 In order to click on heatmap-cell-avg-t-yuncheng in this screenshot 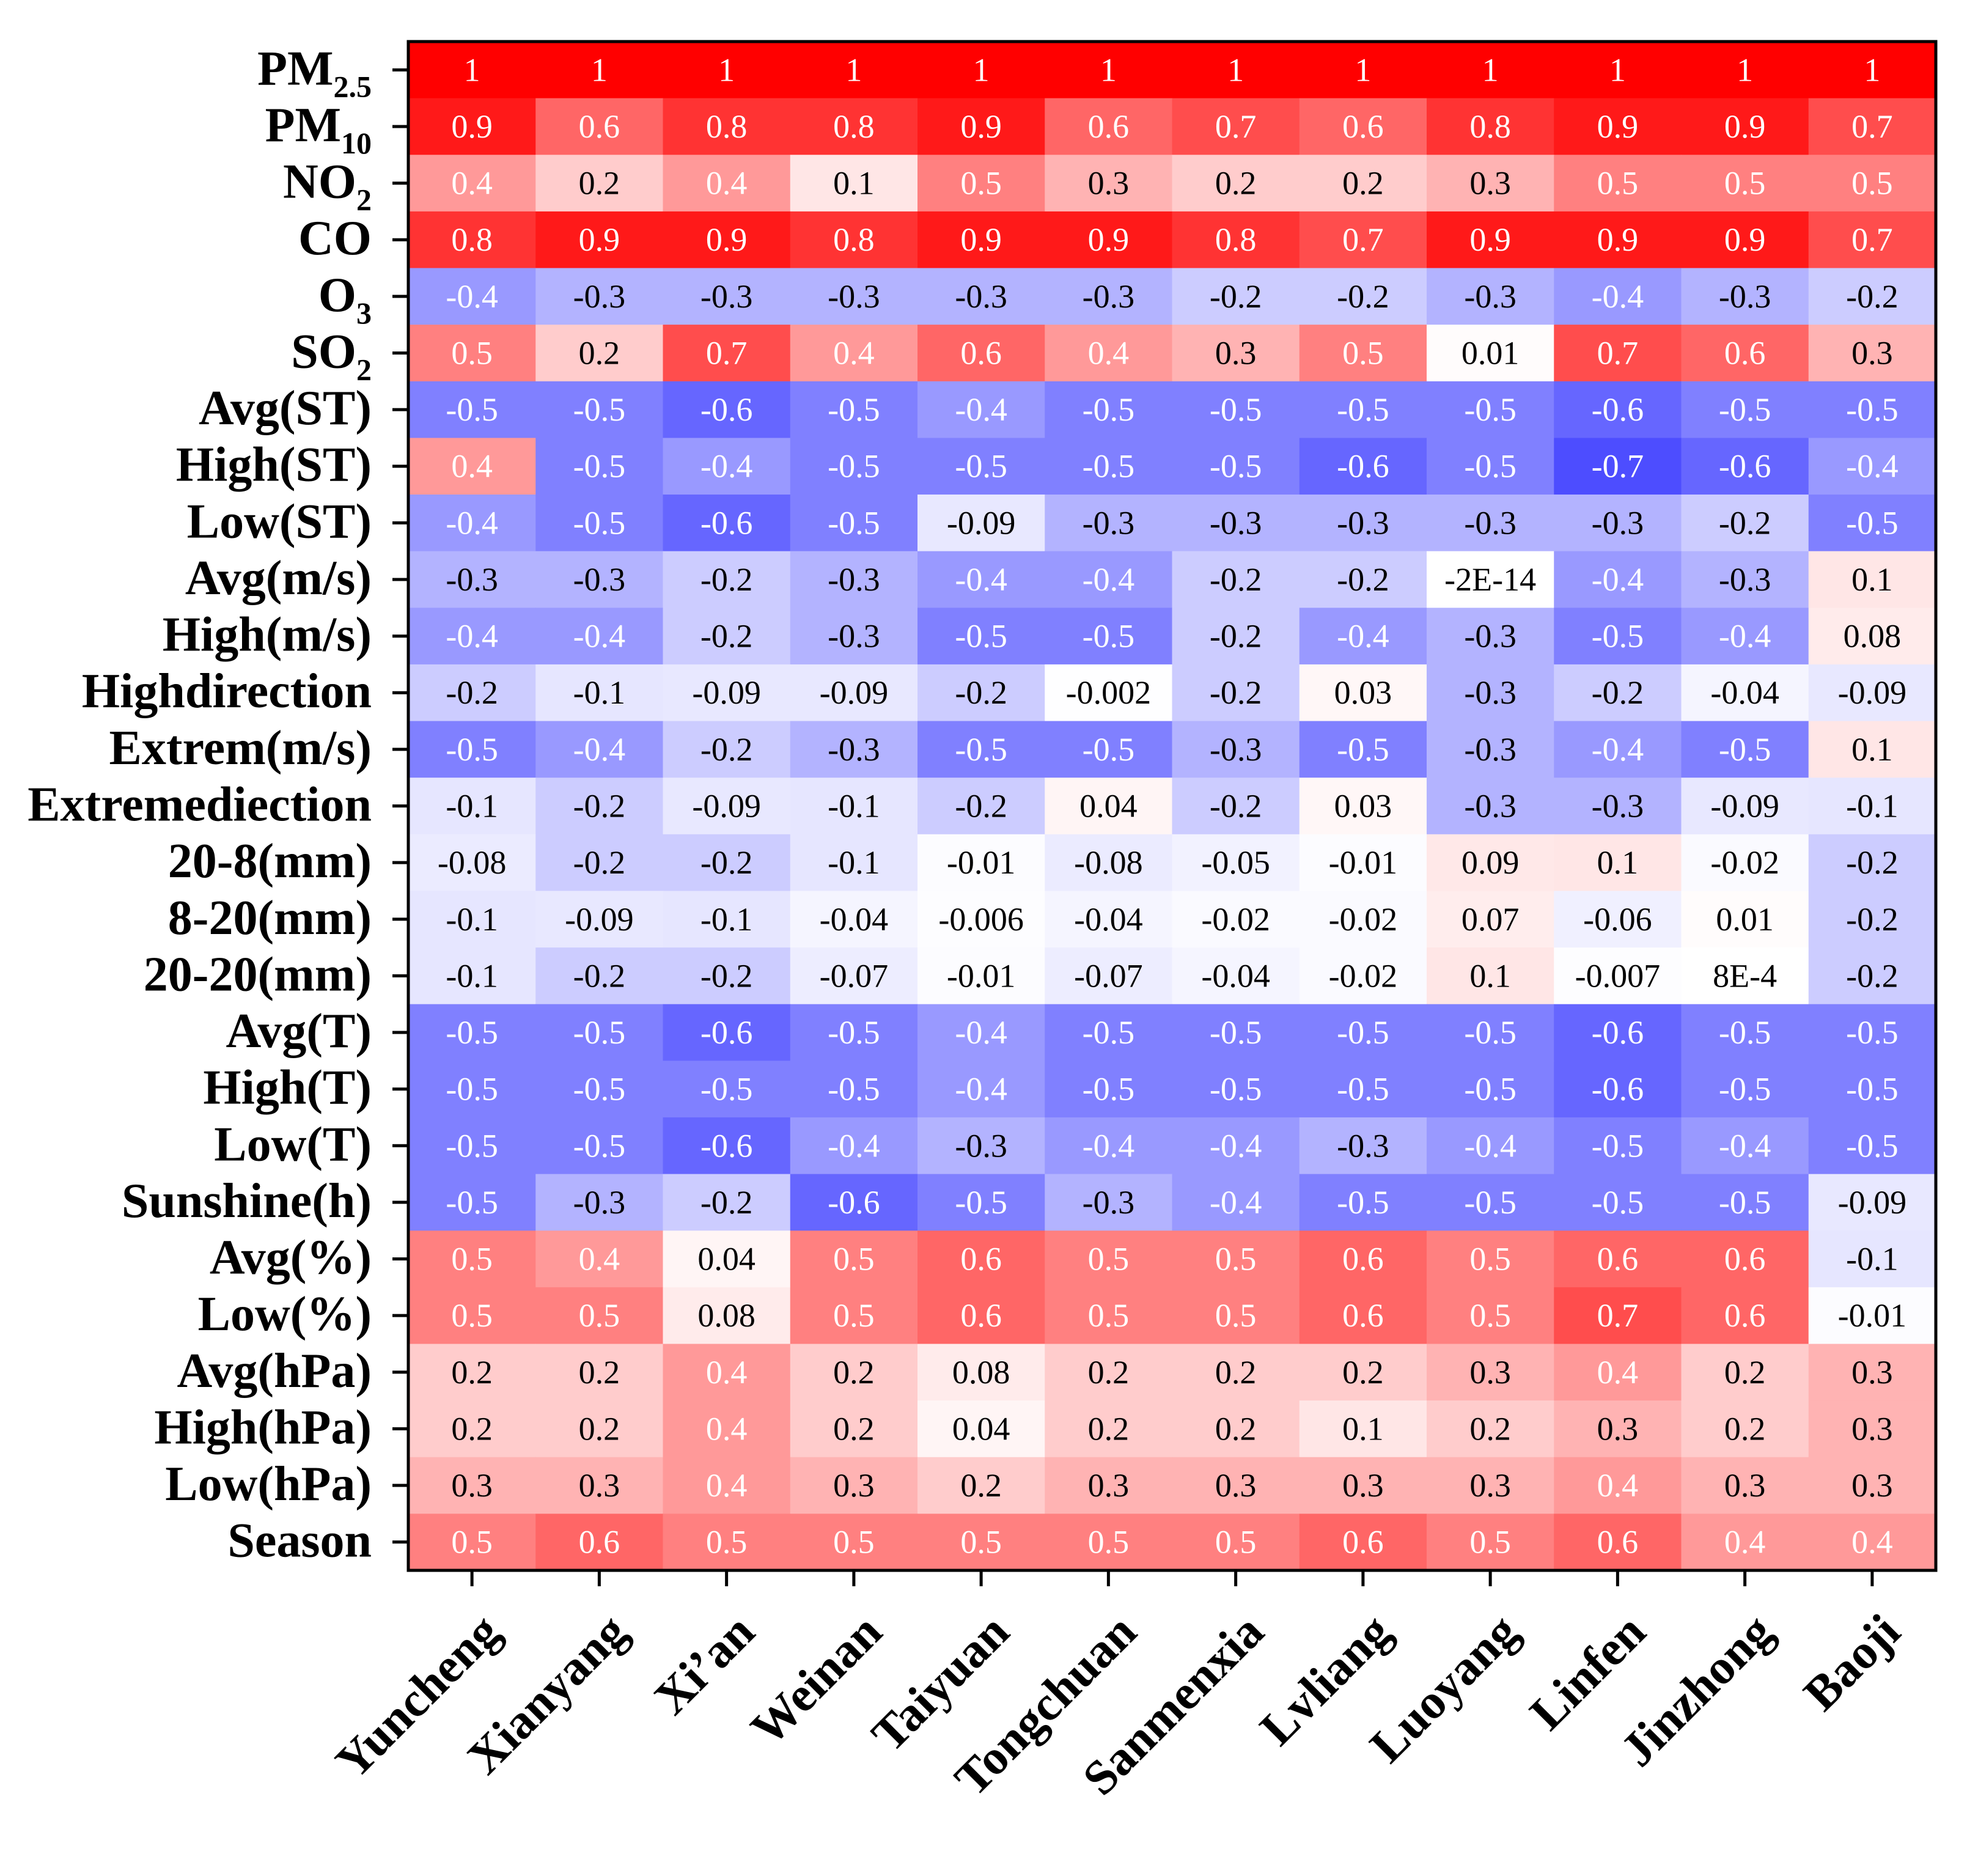, I will do `click(472, 1032)`.